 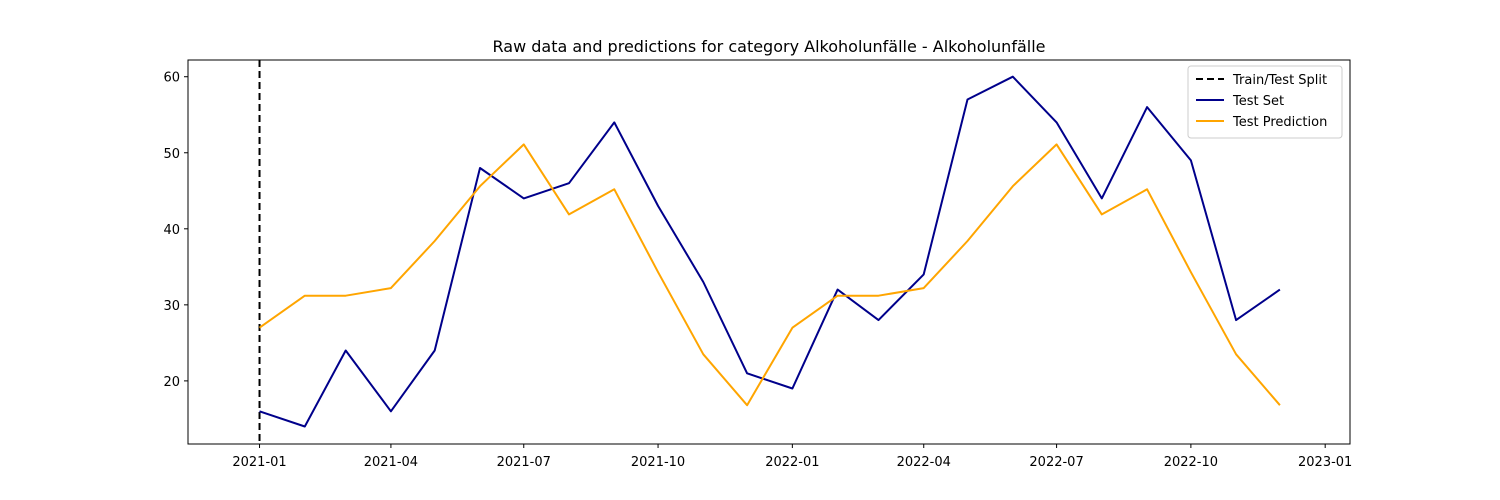 I want to click on x-tick-label: 2022-10, so click(x=1191, y=462).